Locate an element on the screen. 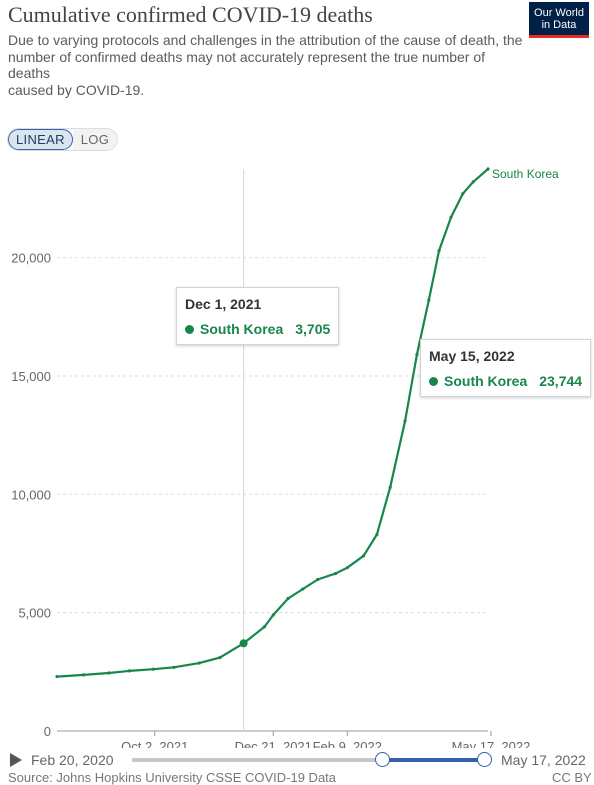  log-scale-button: LOG is located at coordinates (95, 139).